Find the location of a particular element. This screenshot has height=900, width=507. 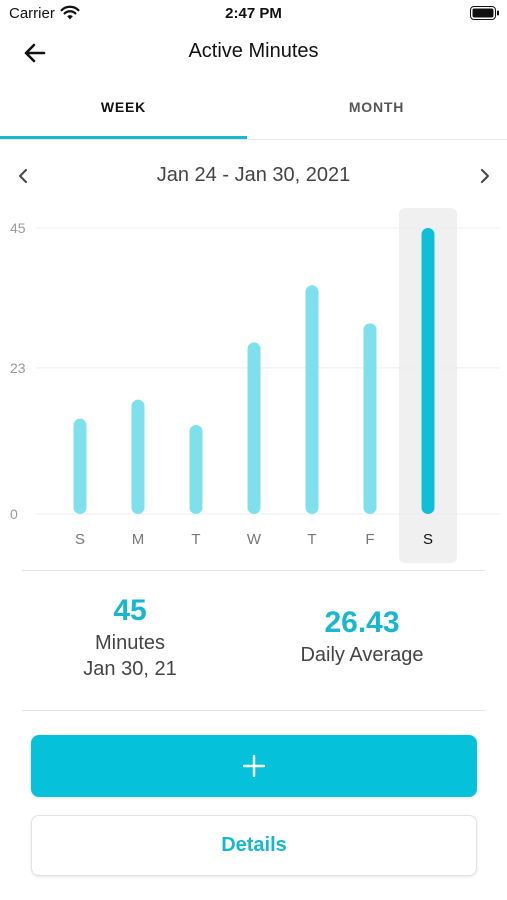

back-button is located at coordinates (35, 53).